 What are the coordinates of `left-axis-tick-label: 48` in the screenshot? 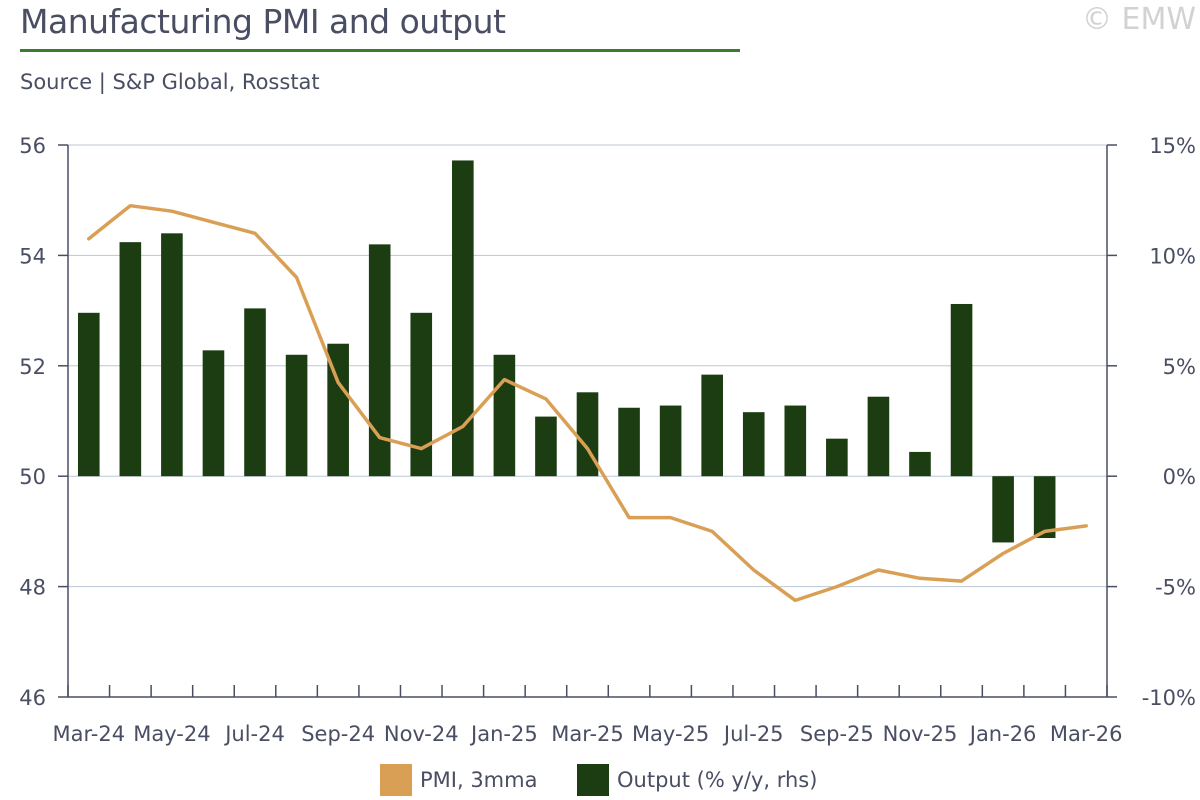 It's located at (32, 588).